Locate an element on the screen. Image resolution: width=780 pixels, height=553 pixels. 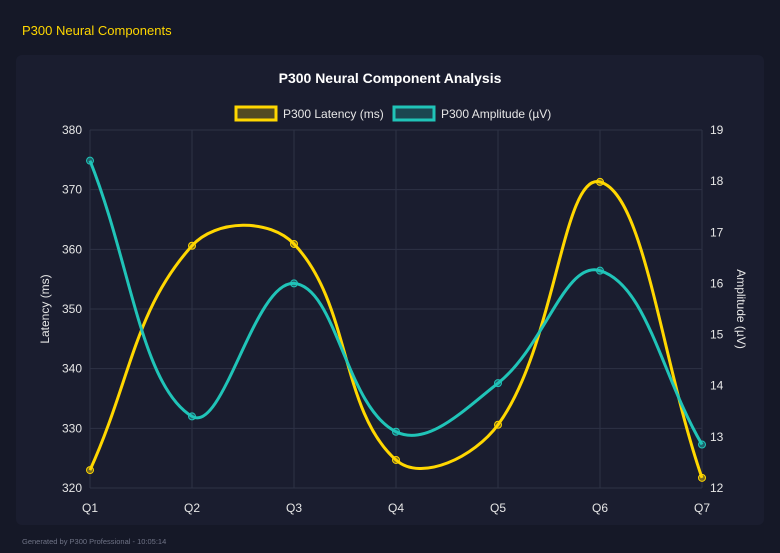
y-right-tick-label: 12 is located at coordinates (717, 488).